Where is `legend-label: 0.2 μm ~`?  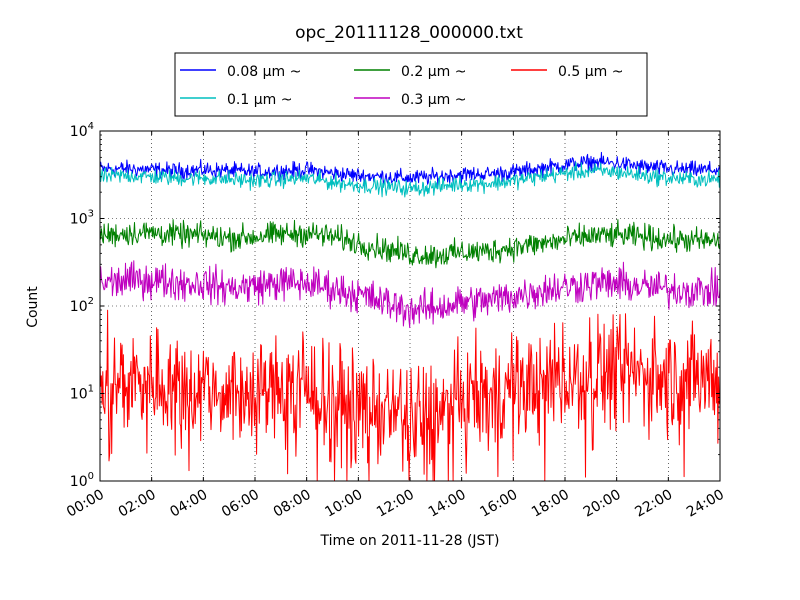
legend-label: 0.2 μm ~ is located at coordinates (433, 72).